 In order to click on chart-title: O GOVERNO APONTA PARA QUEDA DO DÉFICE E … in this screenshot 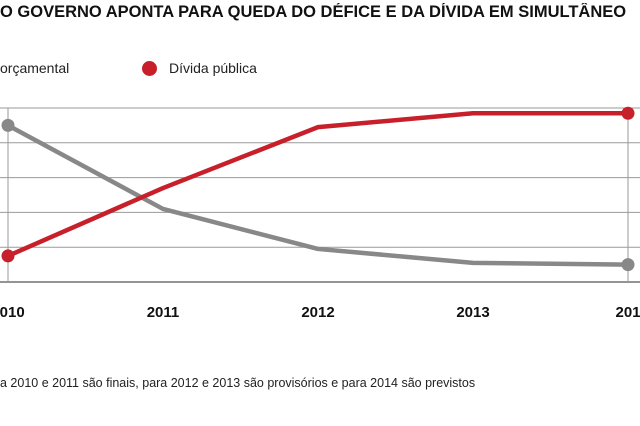, I will do `click(313, 12)`.